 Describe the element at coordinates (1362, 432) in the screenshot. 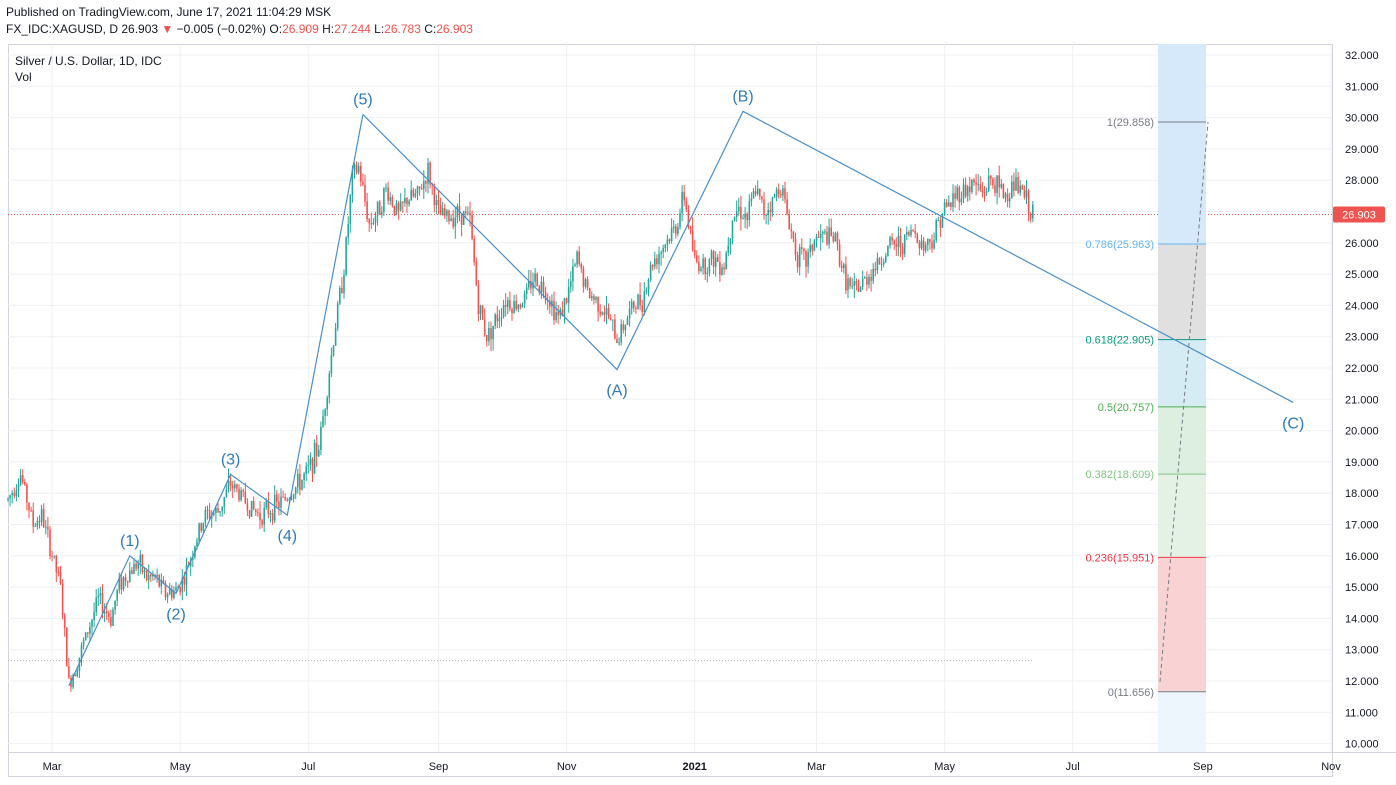

I see `price-tick-label: 20.000` at that location.